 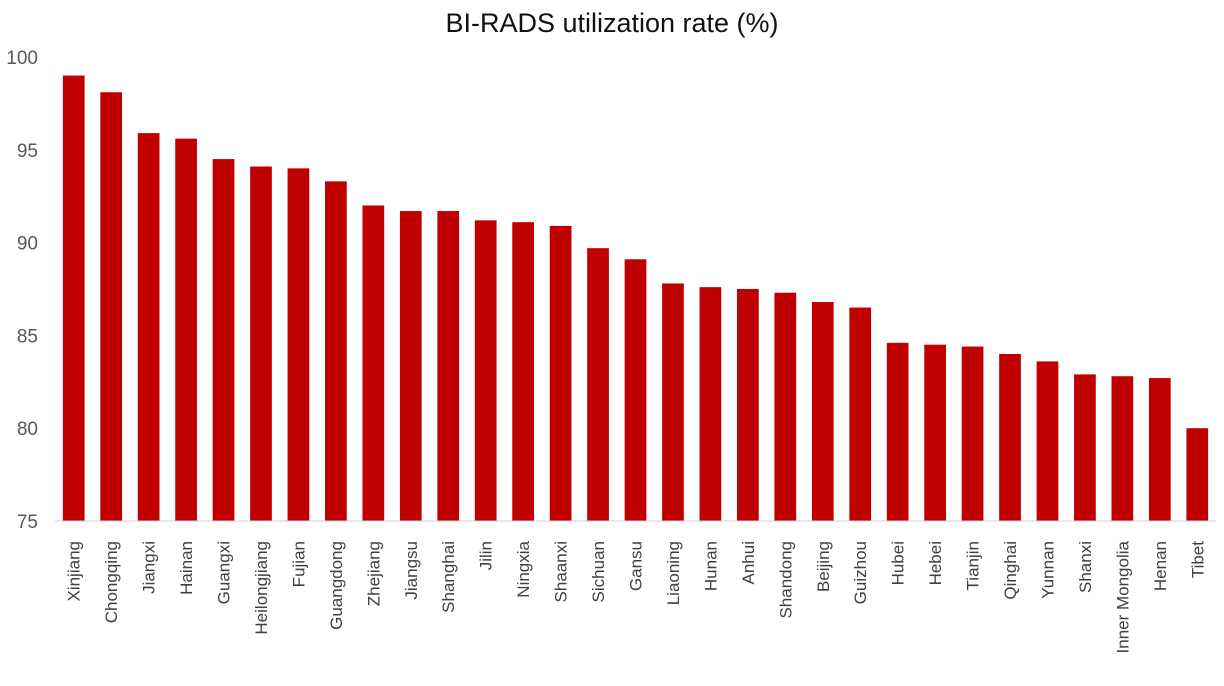 I want to click on y-tick-label: 95, so click(x=27, y=151).